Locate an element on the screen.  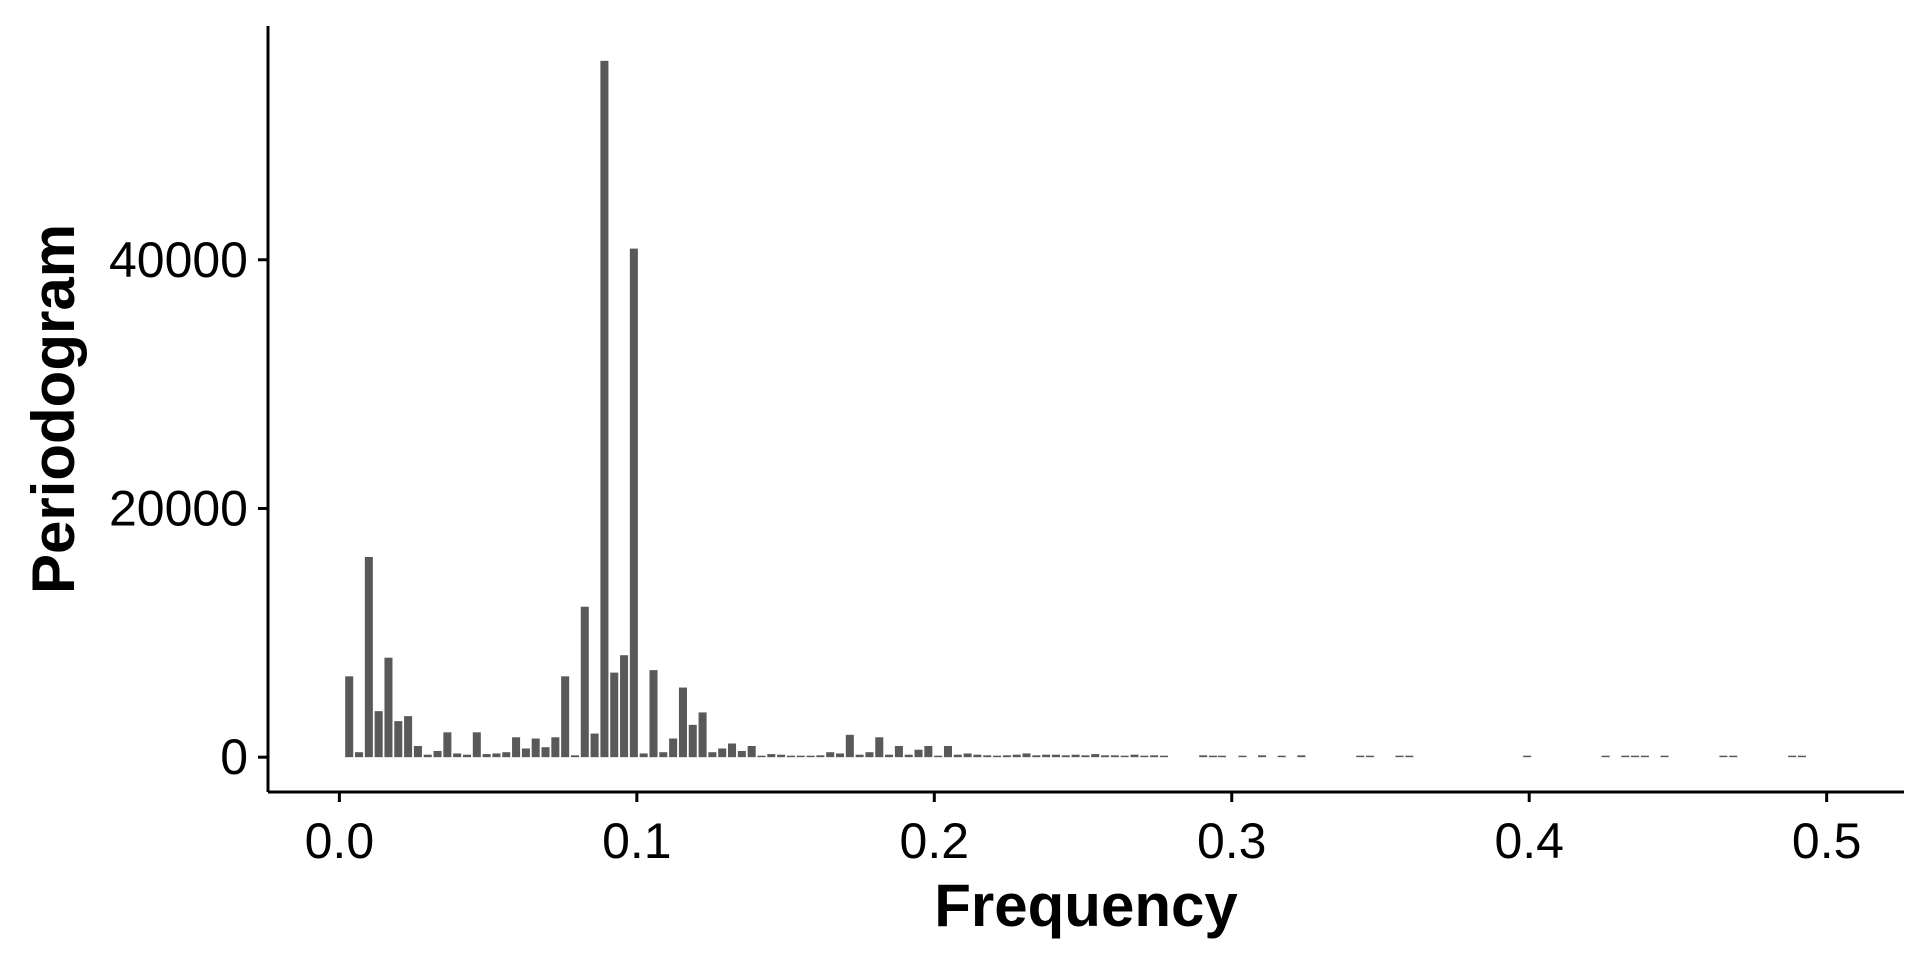
x-tick-label: 0.1 is located at coordinates (637, 841).